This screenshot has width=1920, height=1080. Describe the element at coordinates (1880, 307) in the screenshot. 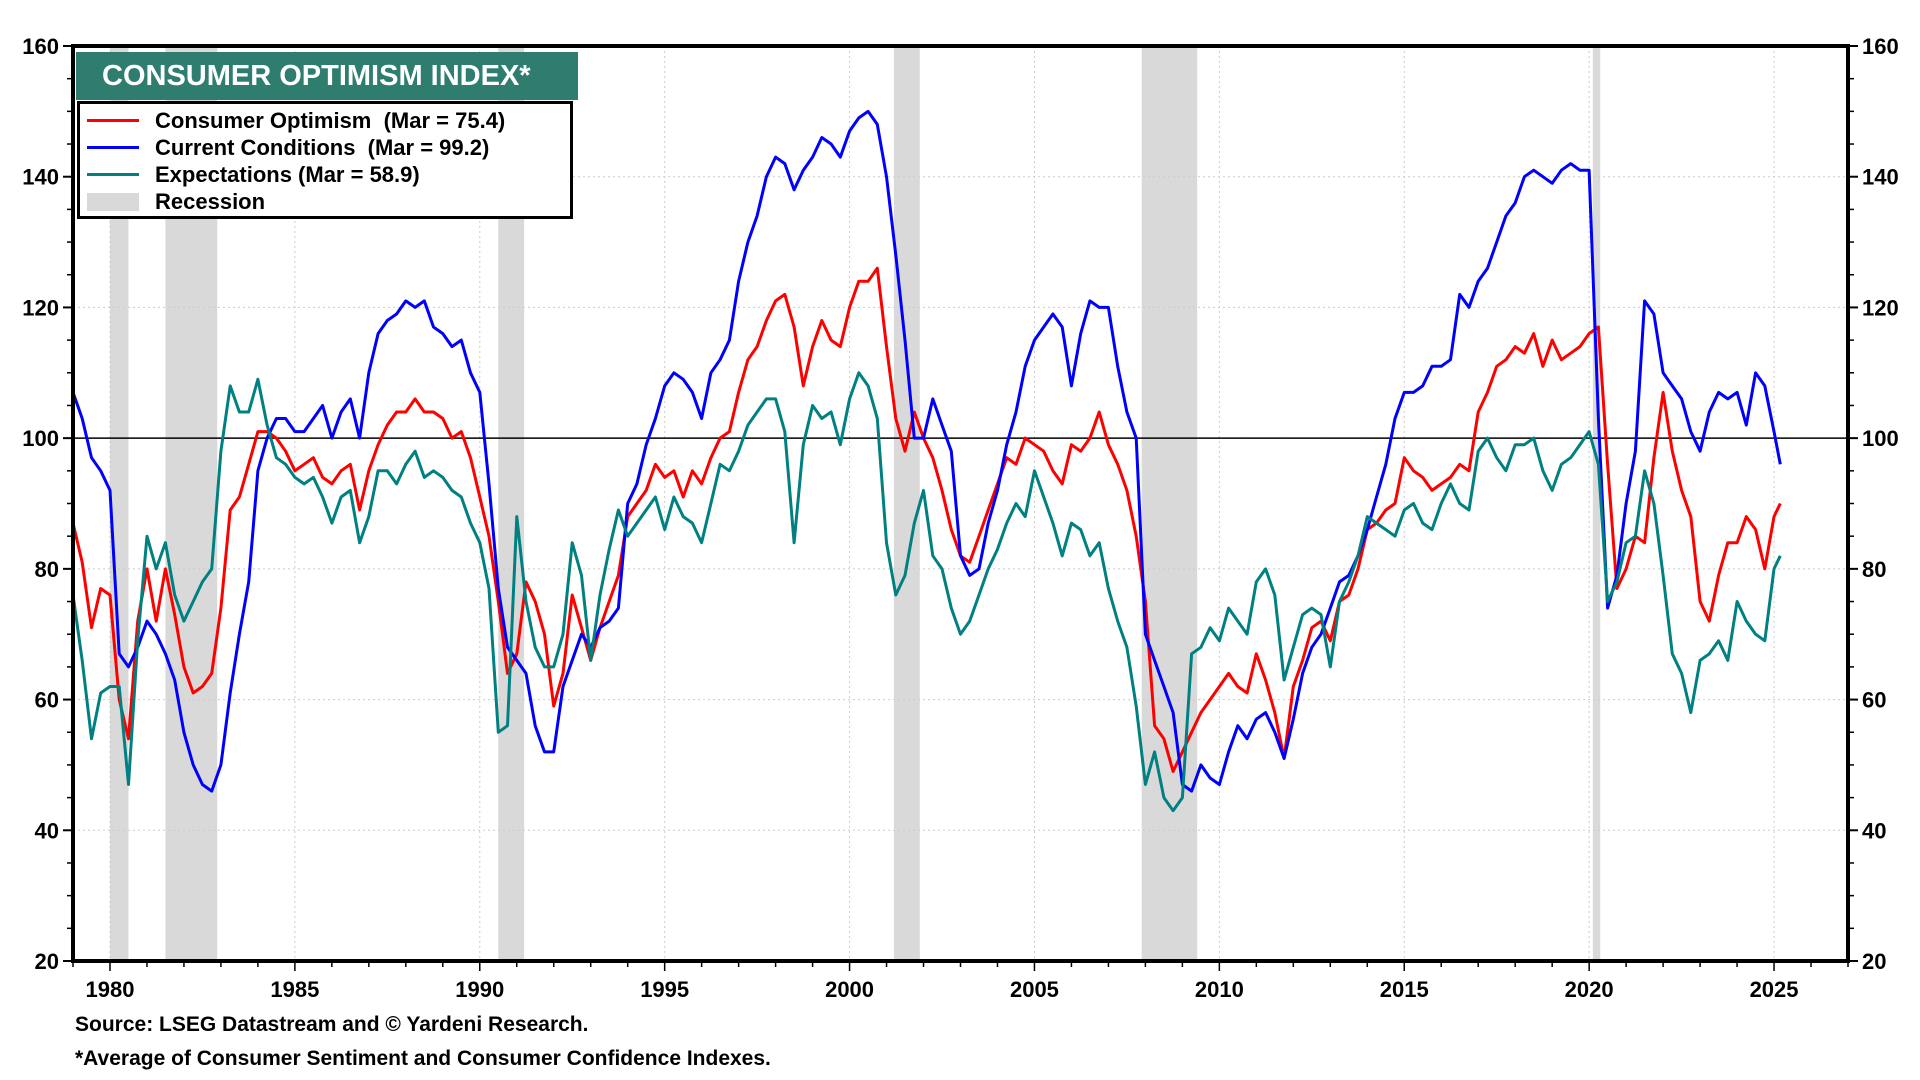

I see `y-tick-label-right: 120` at that location.